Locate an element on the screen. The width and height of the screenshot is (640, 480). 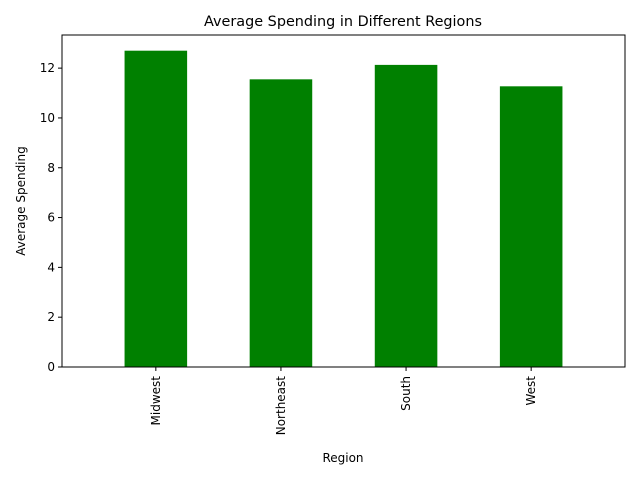
y-tick-label: 2 is located at coordinates (51, 317).